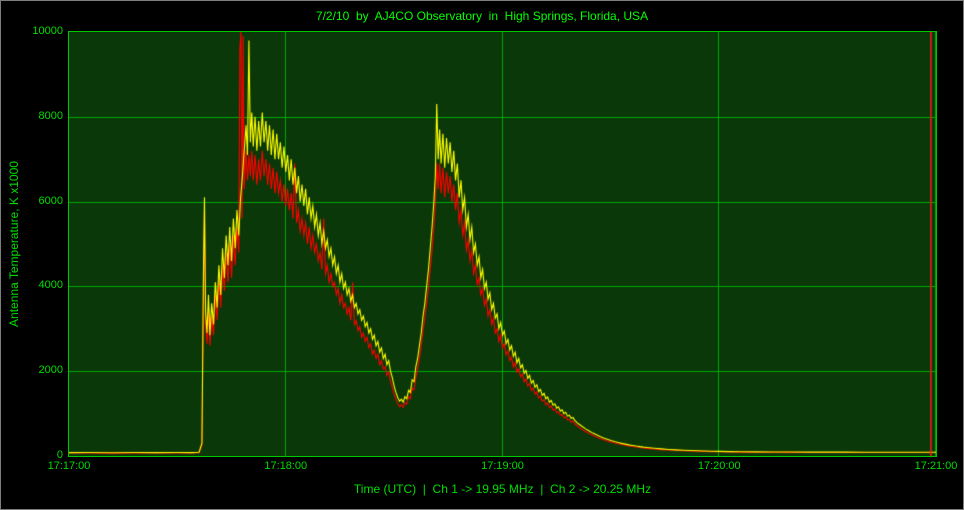 This screenshot has width=964, height=510. I want to click on y-tick-label: 4000, so click(50, 285).